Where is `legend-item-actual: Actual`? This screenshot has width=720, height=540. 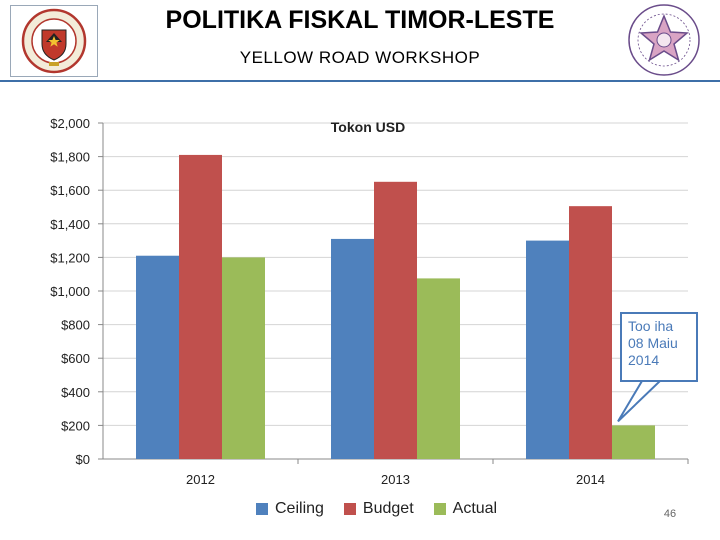
legend-item-actual: Actual is located at coordinates (465, 509).